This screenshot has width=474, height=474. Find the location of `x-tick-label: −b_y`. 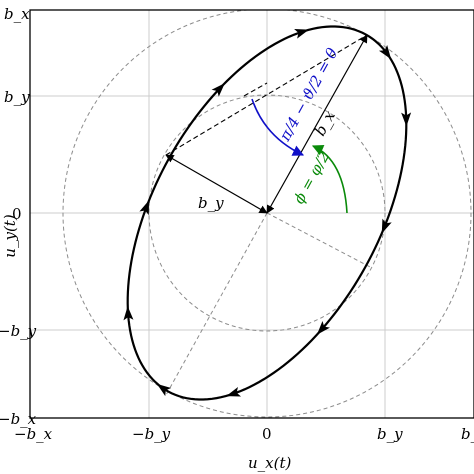

x-tick-label: −b_y is located at coordinates (151, 434).